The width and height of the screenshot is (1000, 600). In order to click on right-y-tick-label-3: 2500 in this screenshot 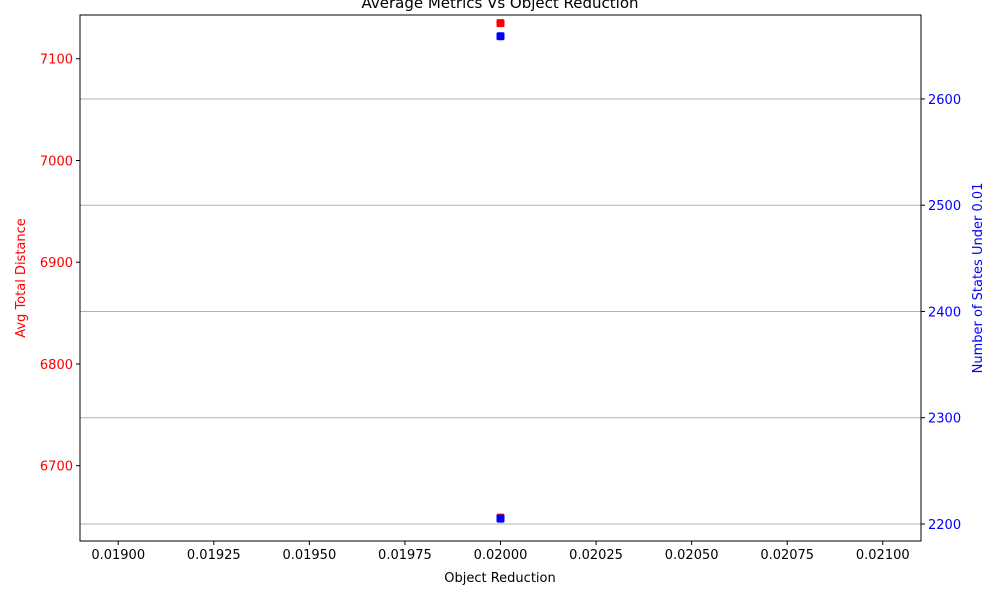, I will do `click(944, 206)`.